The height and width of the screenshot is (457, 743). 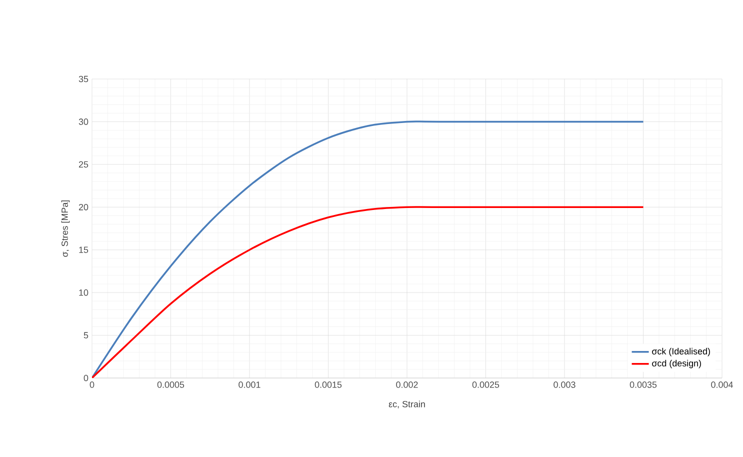 What do you see at coordinates (83, 79) in the screenshot?
I see `y-tick-label: 35` at bounding box center [83, 79].